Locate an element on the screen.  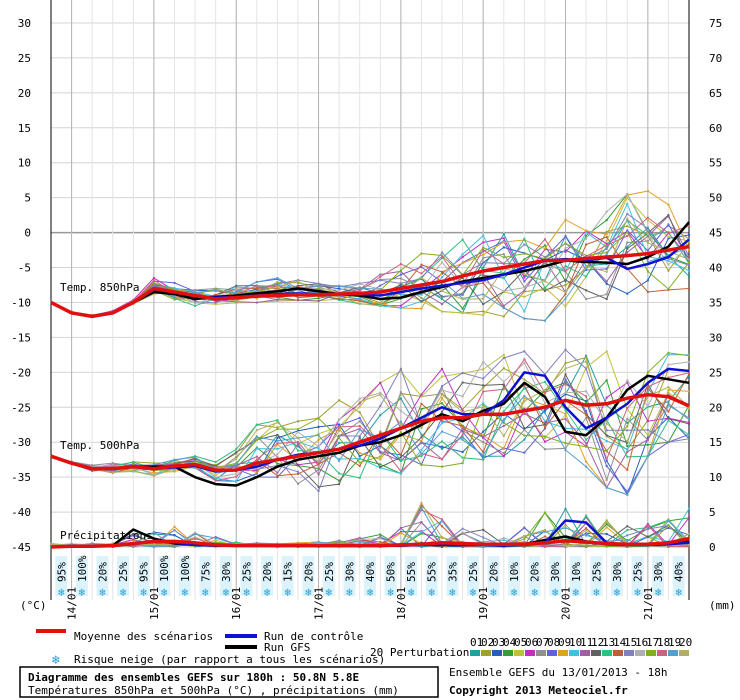
series-line is located at coordinates (370, 542).